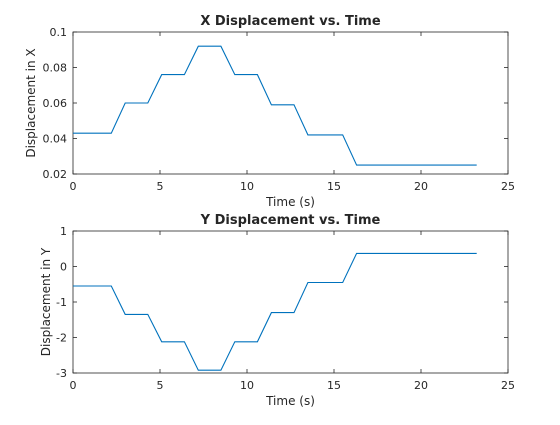 This screenshot has height=425, width=560. What do you see at coordinates (46, 301) in the screenshot?
I see `y-axis-label: Displacement in Y` at bounding box center [46, 301].